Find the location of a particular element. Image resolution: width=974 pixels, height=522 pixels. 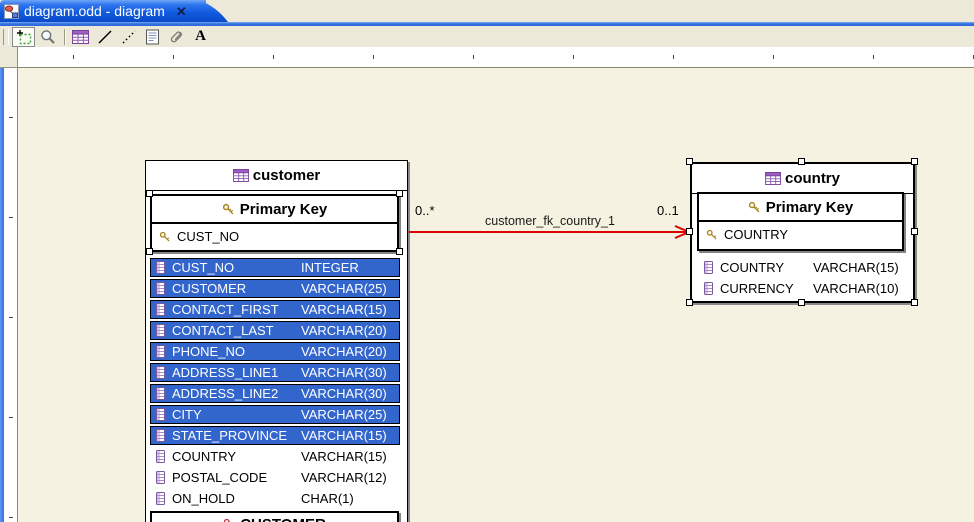

primary-key-header: Primary Key is located at coordinates (800, 208).